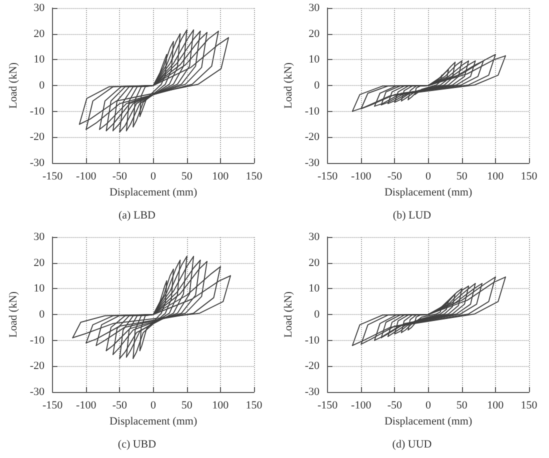 The image size is (549, 458). Describe the element at coordinates (137, 216) in the screenshot. I see `text: (a) LBD` at that location.